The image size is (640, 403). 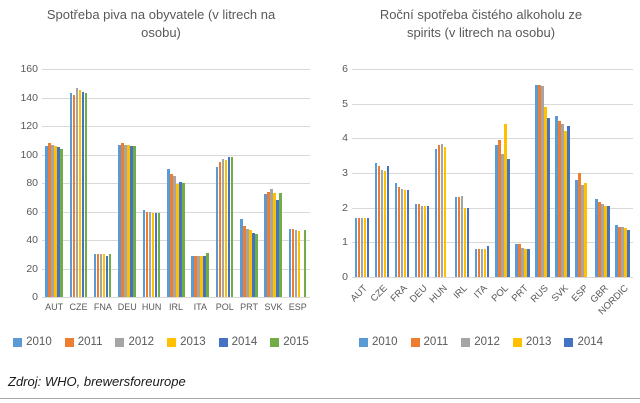 What do you see at coordinates (253, 264) in the screenshot?
I see `bar-2014-PRT` at bounding box center [253, 264].